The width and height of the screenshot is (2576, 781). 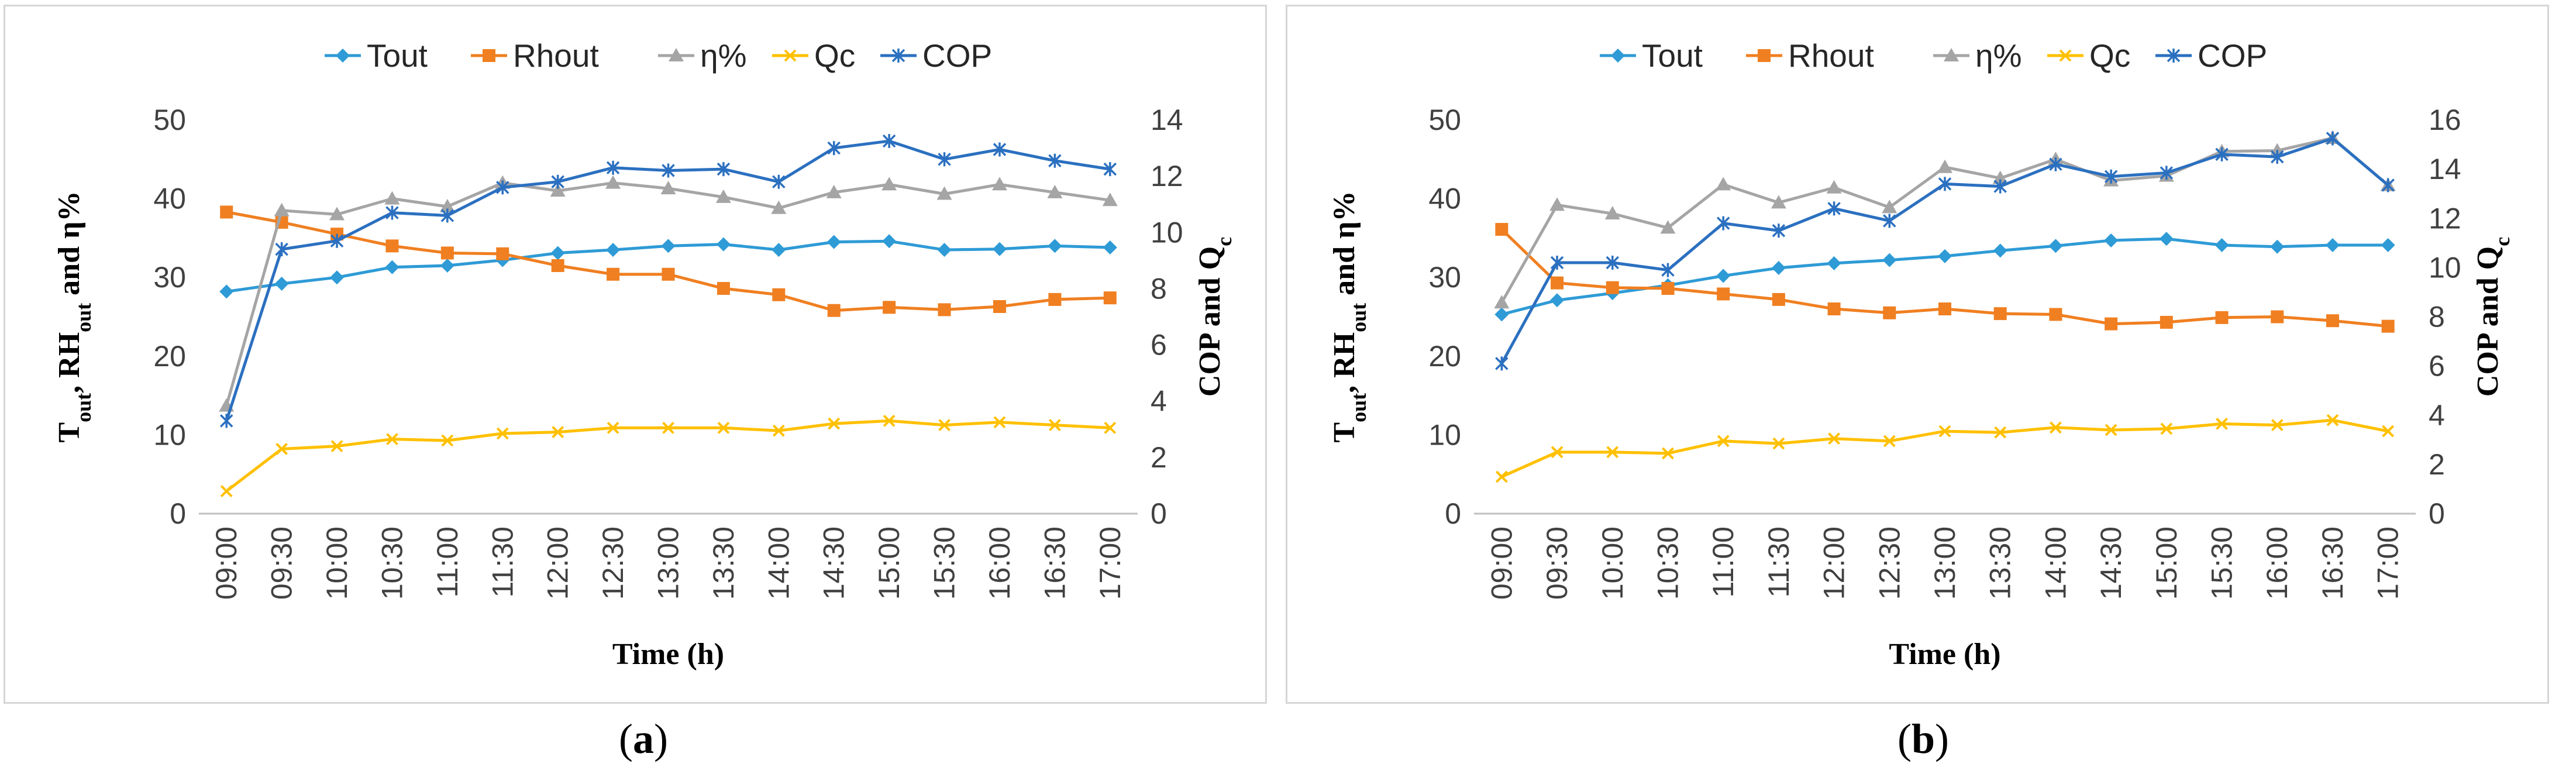 I want to click on legend-label: η%, so click(x=1998, y=56).